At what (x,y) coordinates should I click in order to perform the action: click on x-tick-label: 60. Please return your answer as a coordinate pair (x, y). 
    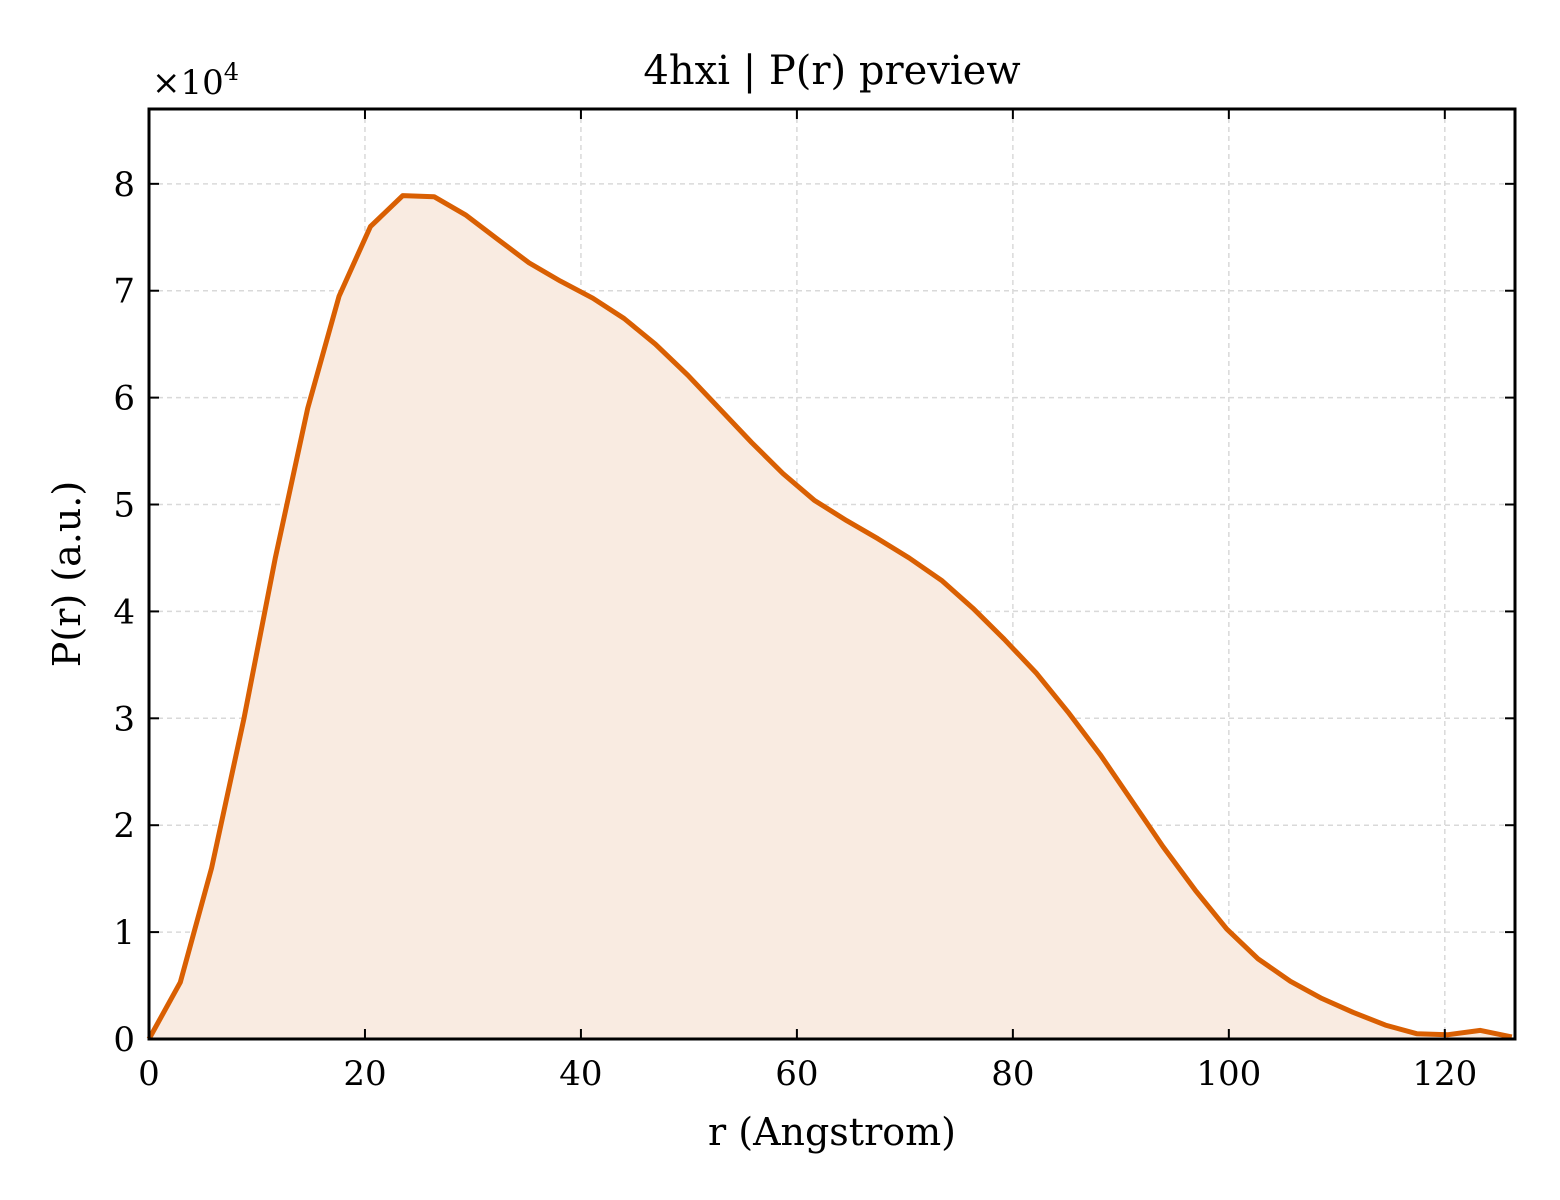
    Looking at the image, I should click on (796, 1074).